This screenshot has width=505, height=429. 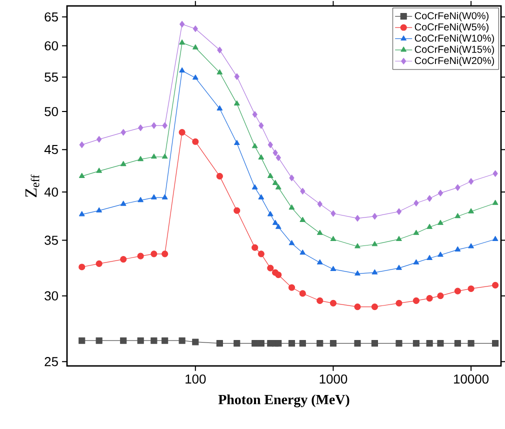 What do you see at coordinates (334, 379) in the screenshot?
I see `x-tick-label: 1000` at bounding box center [334, 379].